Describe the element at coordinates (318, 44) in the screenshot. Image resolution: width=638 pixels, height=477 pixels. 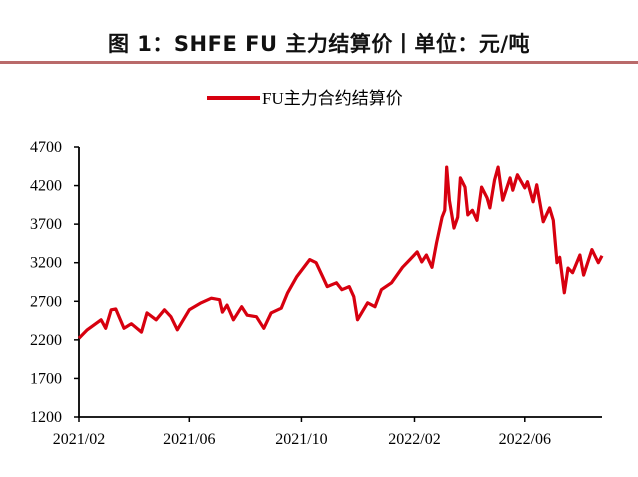
I see `figure-title: 图 1：SHFE FU 主力结算价丨单位：元/吨` at that location.